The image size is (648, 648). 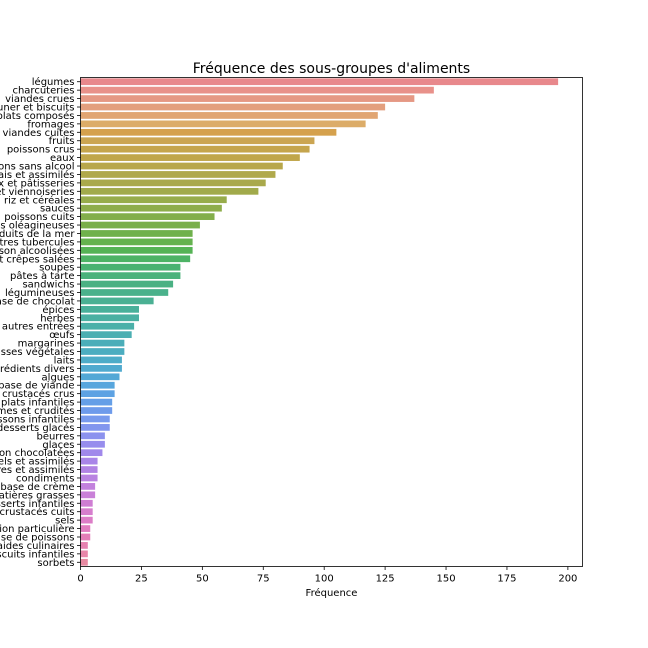 What do you see at coordinates (37, 301) in the screenshot?
I see `y-tick-label: produits à base de chocolat` at bounding box center [37, 301].